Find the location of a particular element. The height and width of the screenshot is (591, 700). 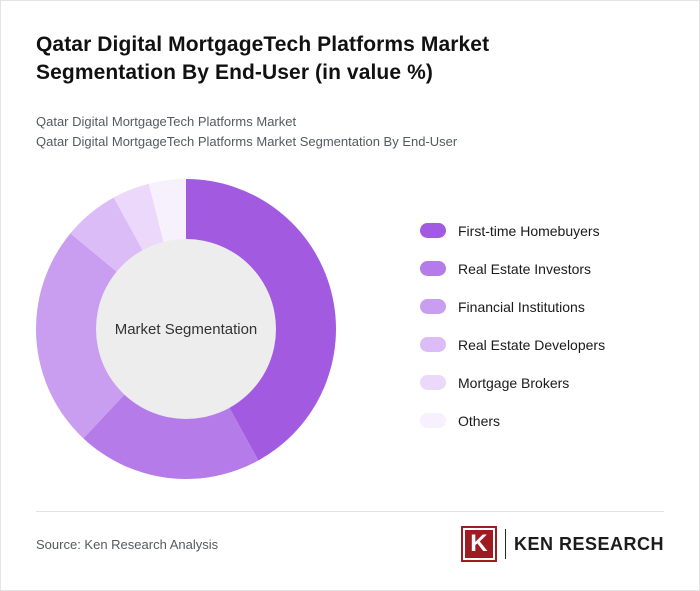

legend-label: Real Estate Investors is located at coordinates (525, 268).